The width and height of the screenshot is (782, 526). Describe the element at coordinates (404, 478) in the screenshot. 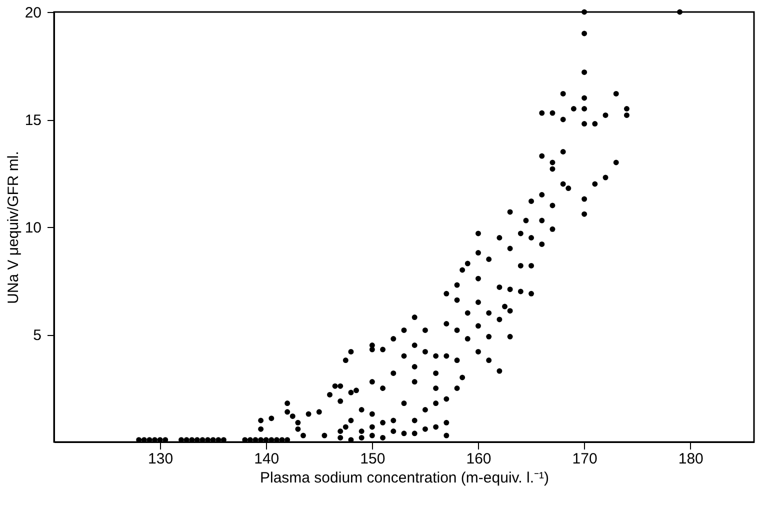

I see `x-axis-title: Plasma sodium concentration (m-equiv. l.⁻¹)` at that location.